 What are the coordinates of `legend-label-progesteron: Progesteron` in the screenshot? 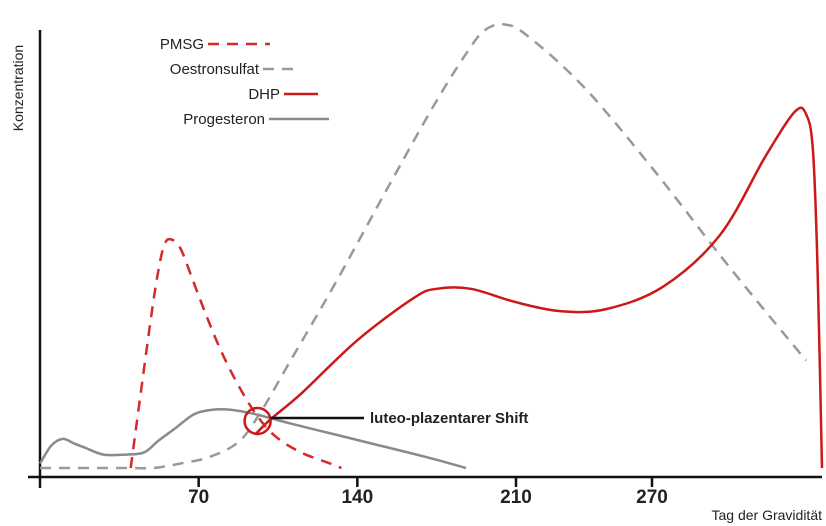 It's located at (224, 119).